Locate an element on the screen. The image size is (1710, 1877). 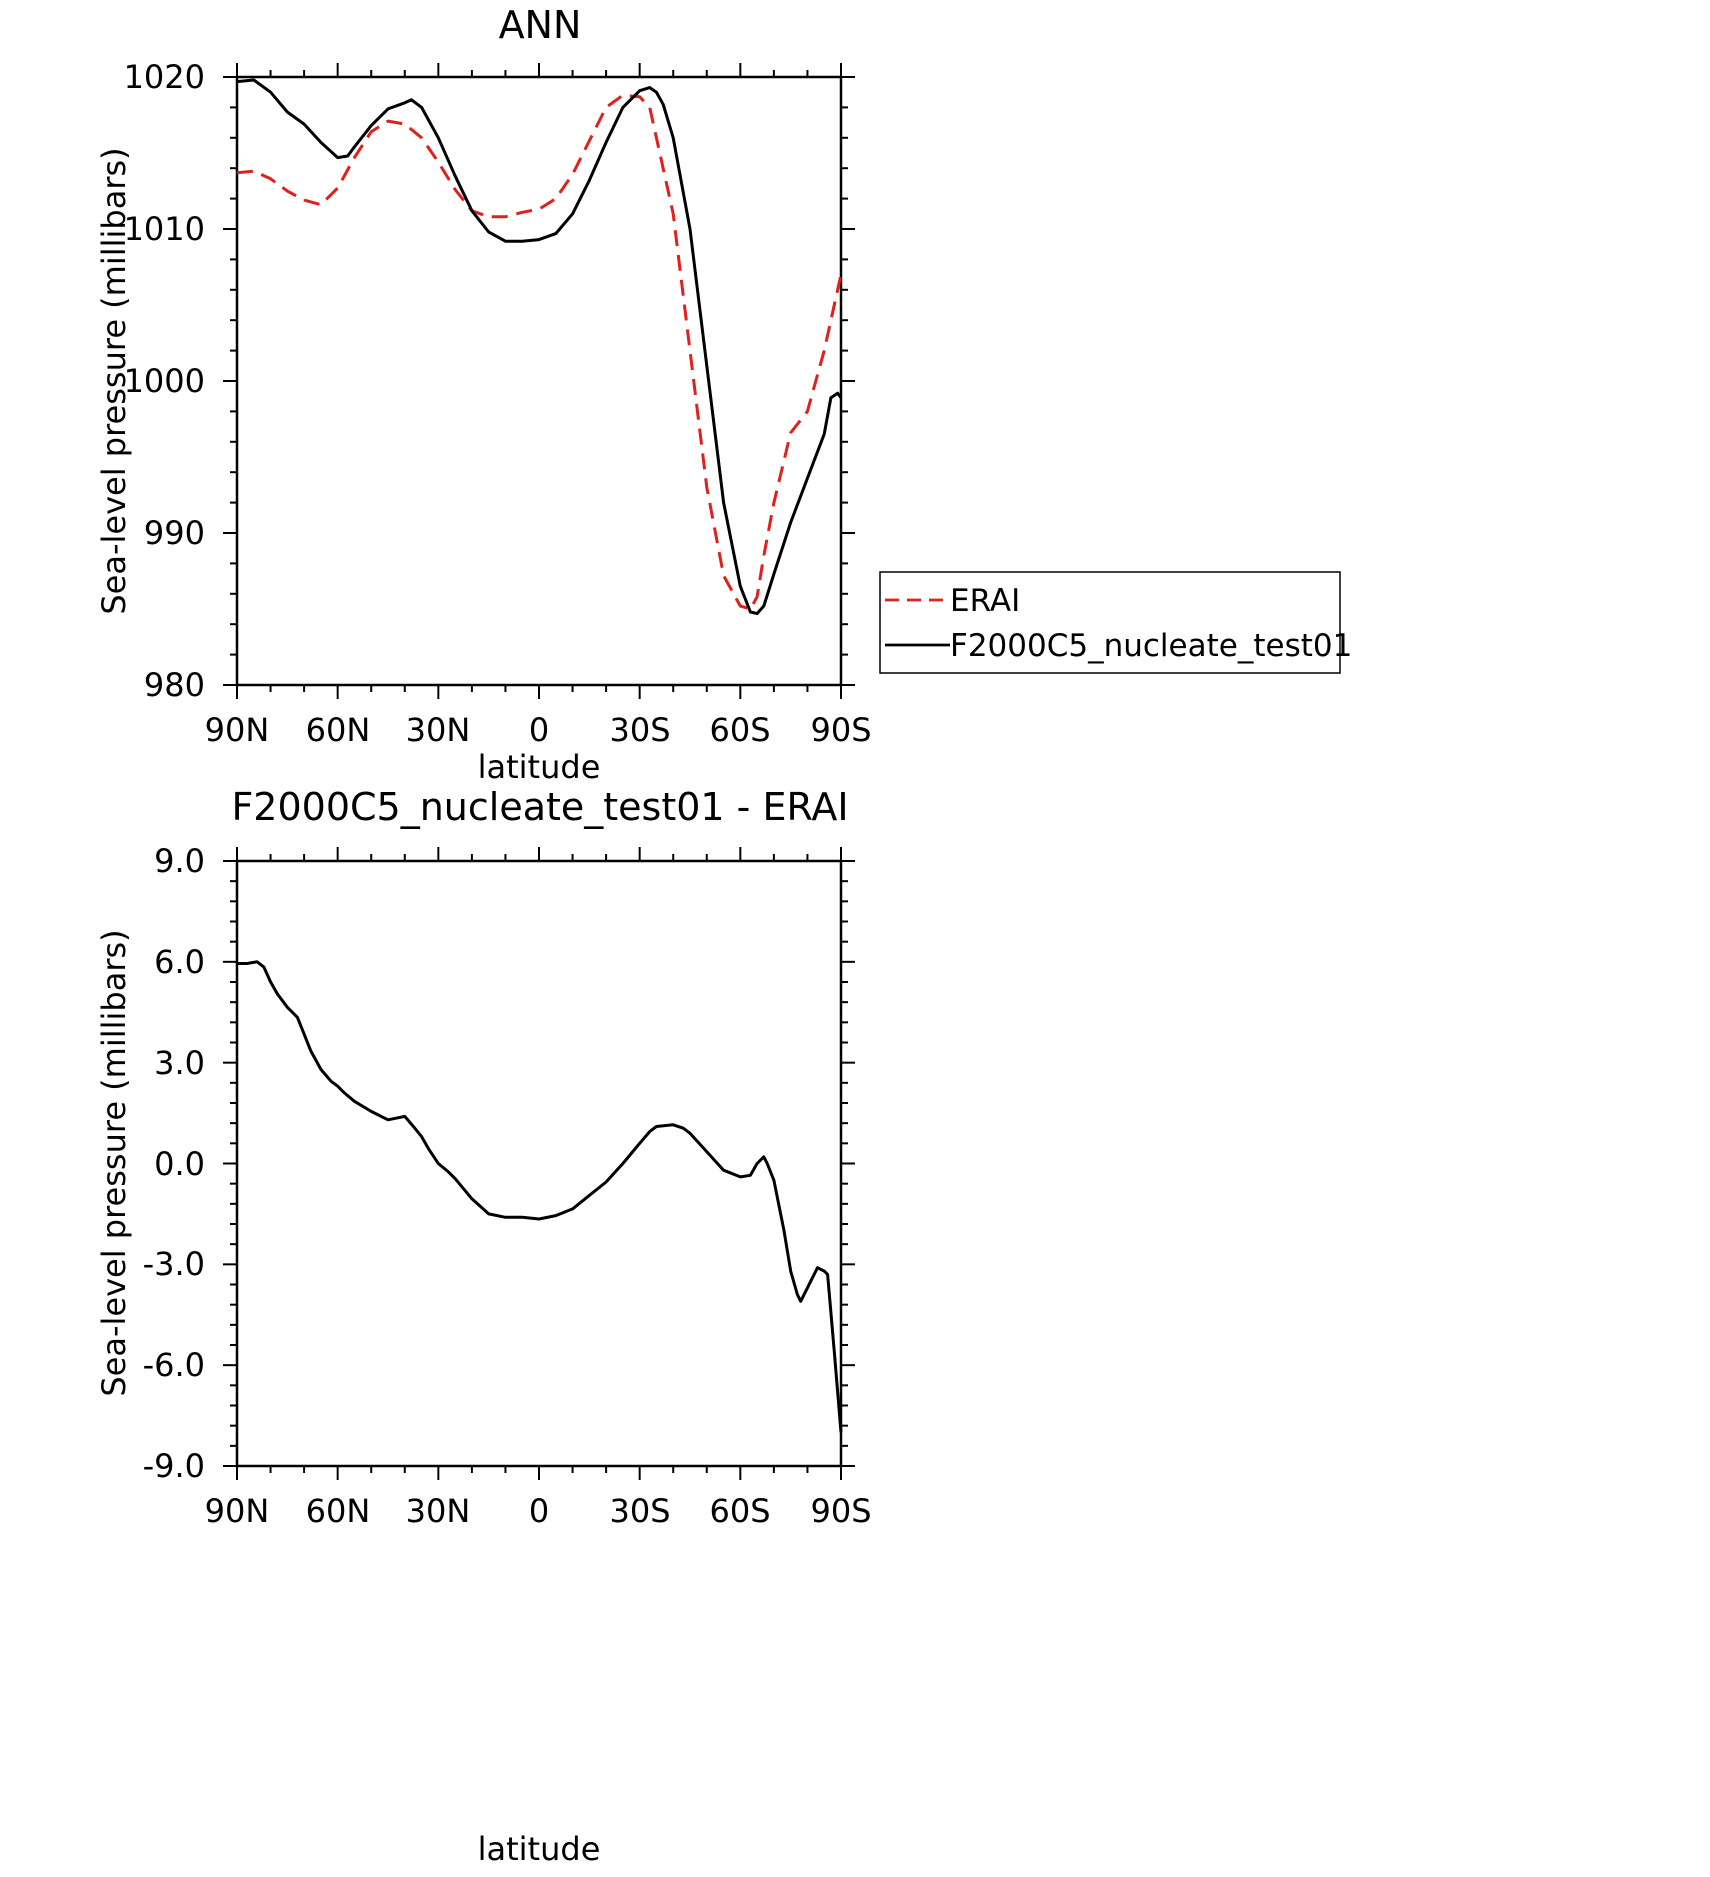
series-line-difference is located at coordinates (540, 1196).